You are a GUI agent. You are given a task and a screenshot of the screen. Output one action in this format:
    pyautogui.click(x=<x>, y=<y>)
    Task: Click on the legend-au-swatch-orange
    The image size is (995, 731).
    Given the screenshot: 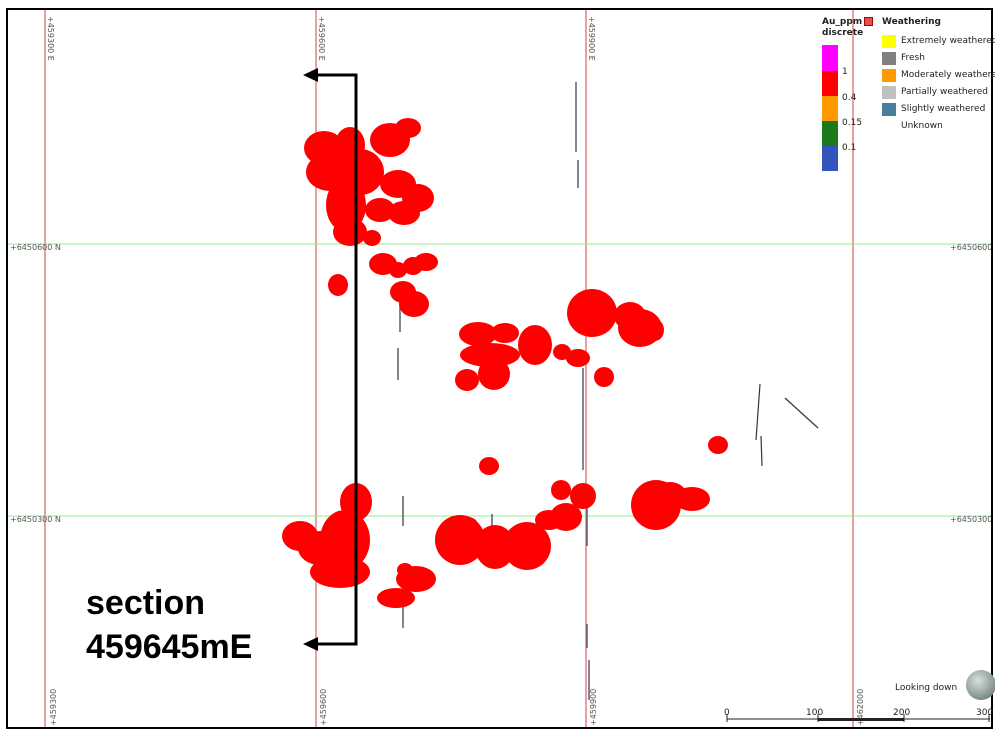 What is the action you would take?
    pyautogui.click(x=830, y=108)
    